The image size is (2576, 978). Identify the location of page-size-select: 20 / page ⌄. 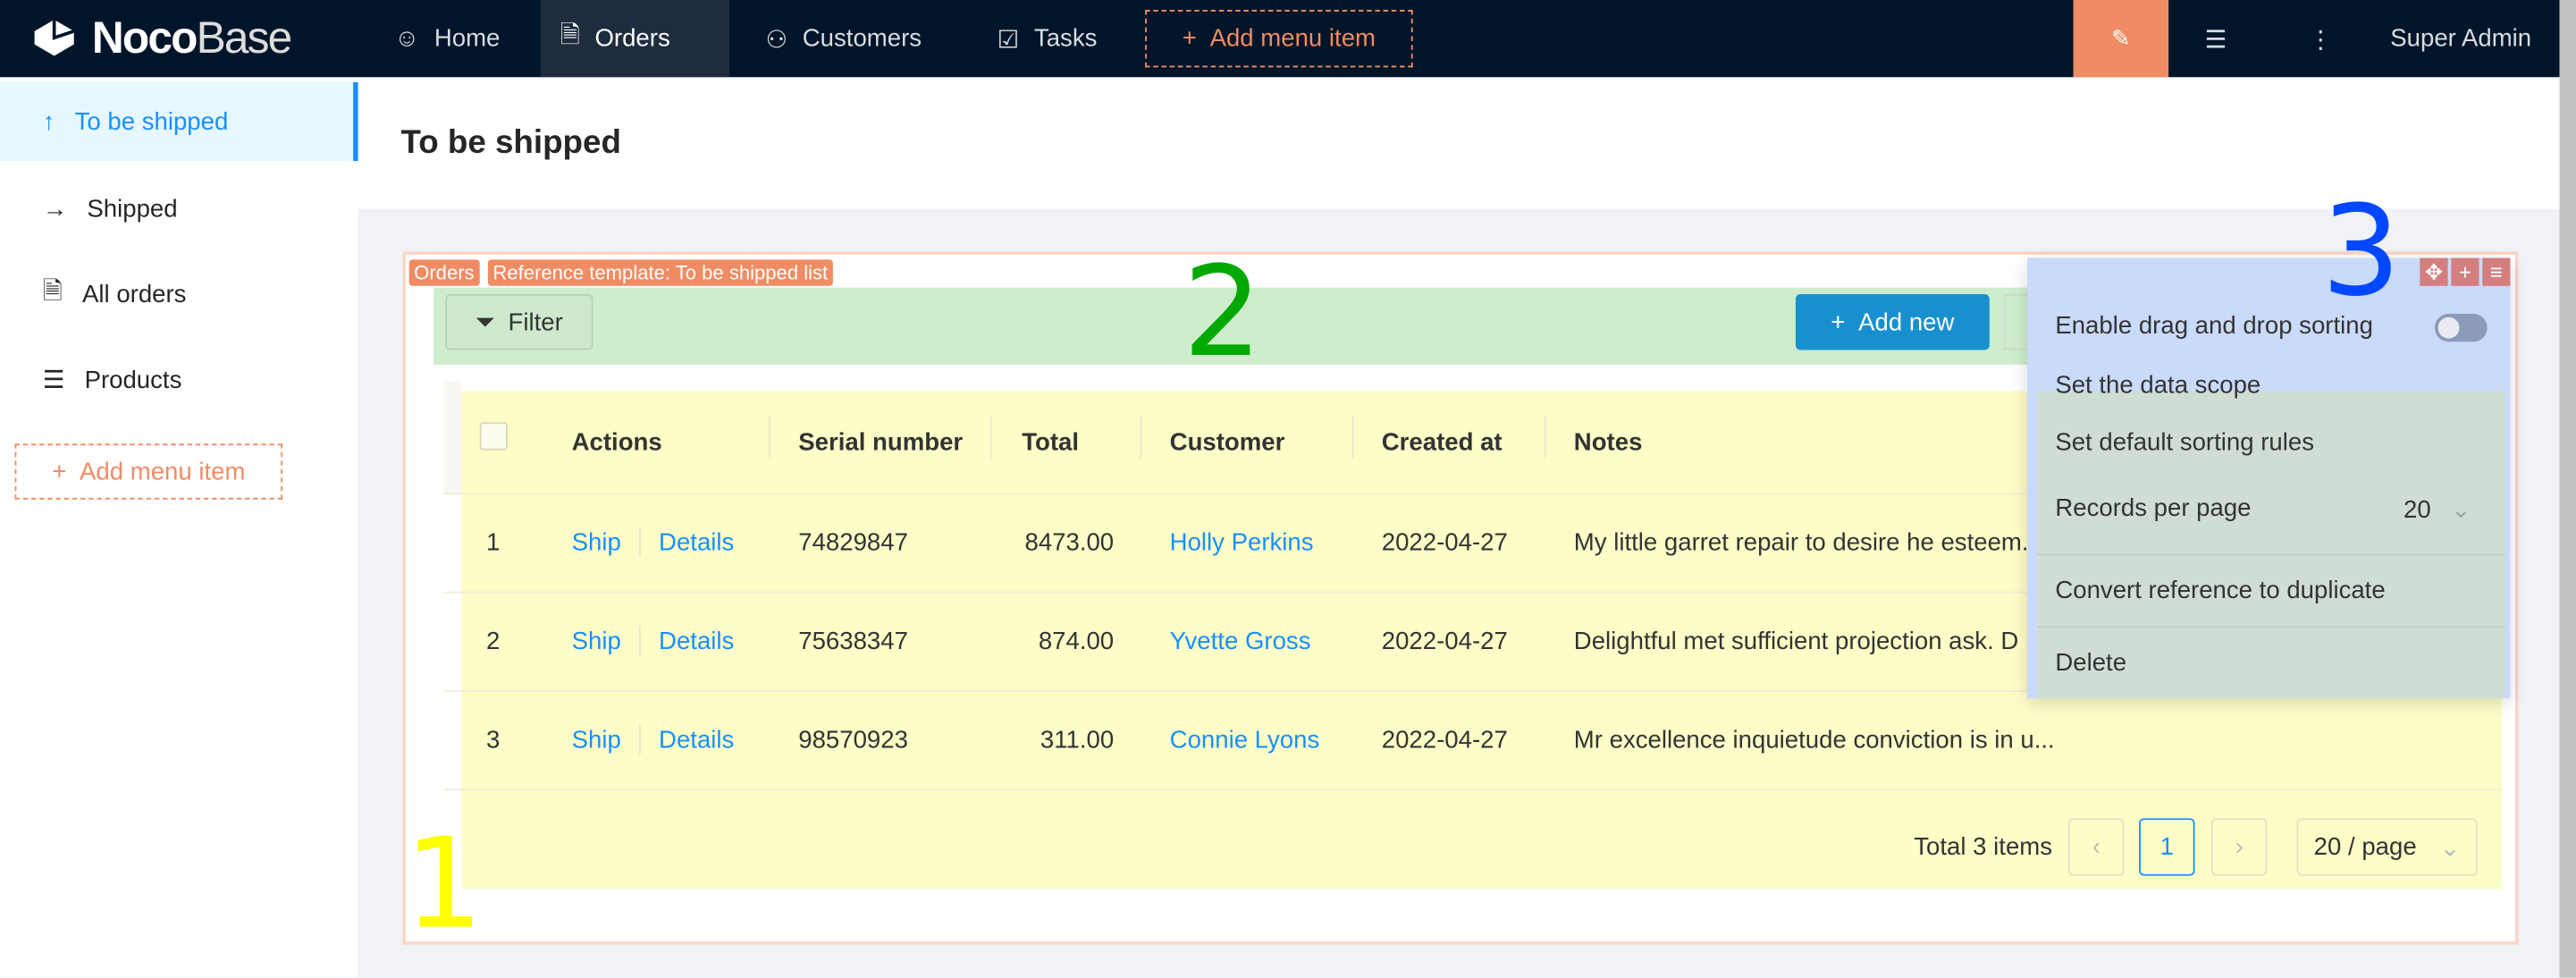
(2387, 847).